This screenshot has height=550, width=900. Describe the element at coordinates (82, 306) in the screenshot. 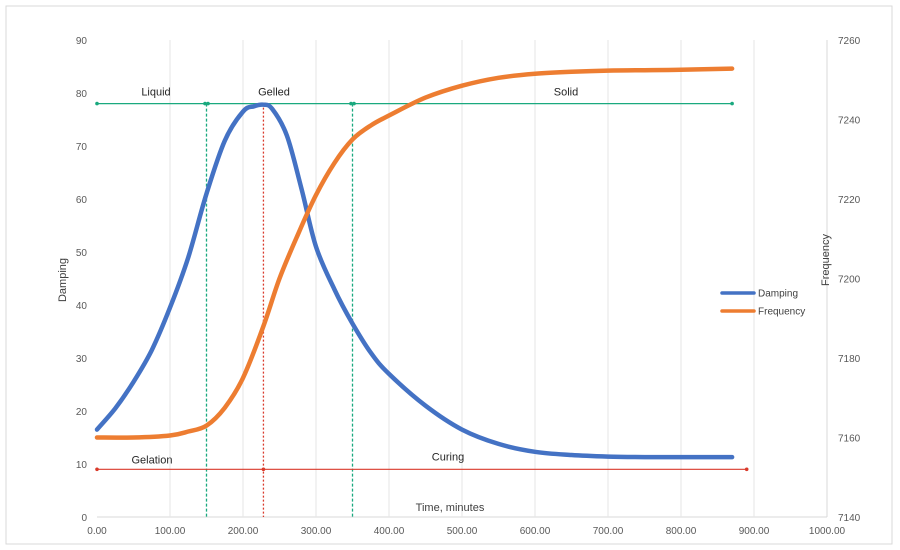

I see `left-tick-label: 40` at that location.